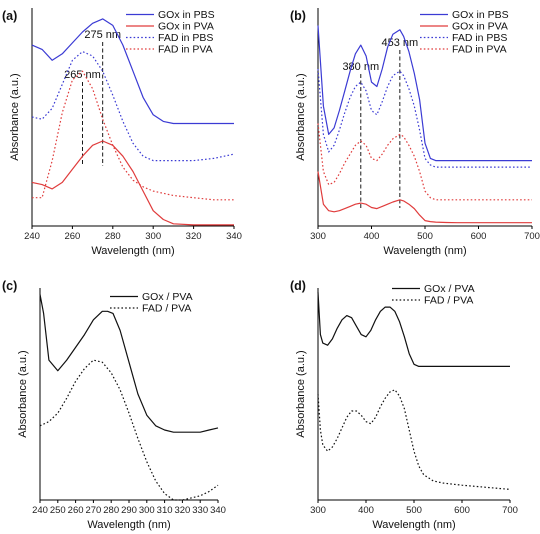 This screenshot has width=540, height=534. Describe the element at coordinates (298, 286) in the screenshot. I see `panel-label: (d)` at that location.